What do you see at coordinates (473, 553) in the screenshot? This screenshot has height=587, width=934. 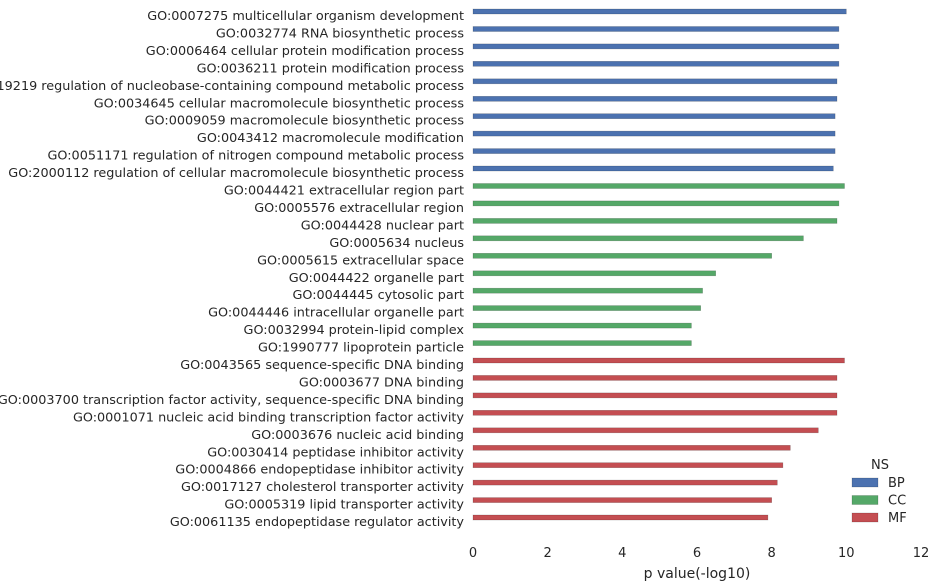 I see `x-tick-label: 0` at bounding box center [473, 553].